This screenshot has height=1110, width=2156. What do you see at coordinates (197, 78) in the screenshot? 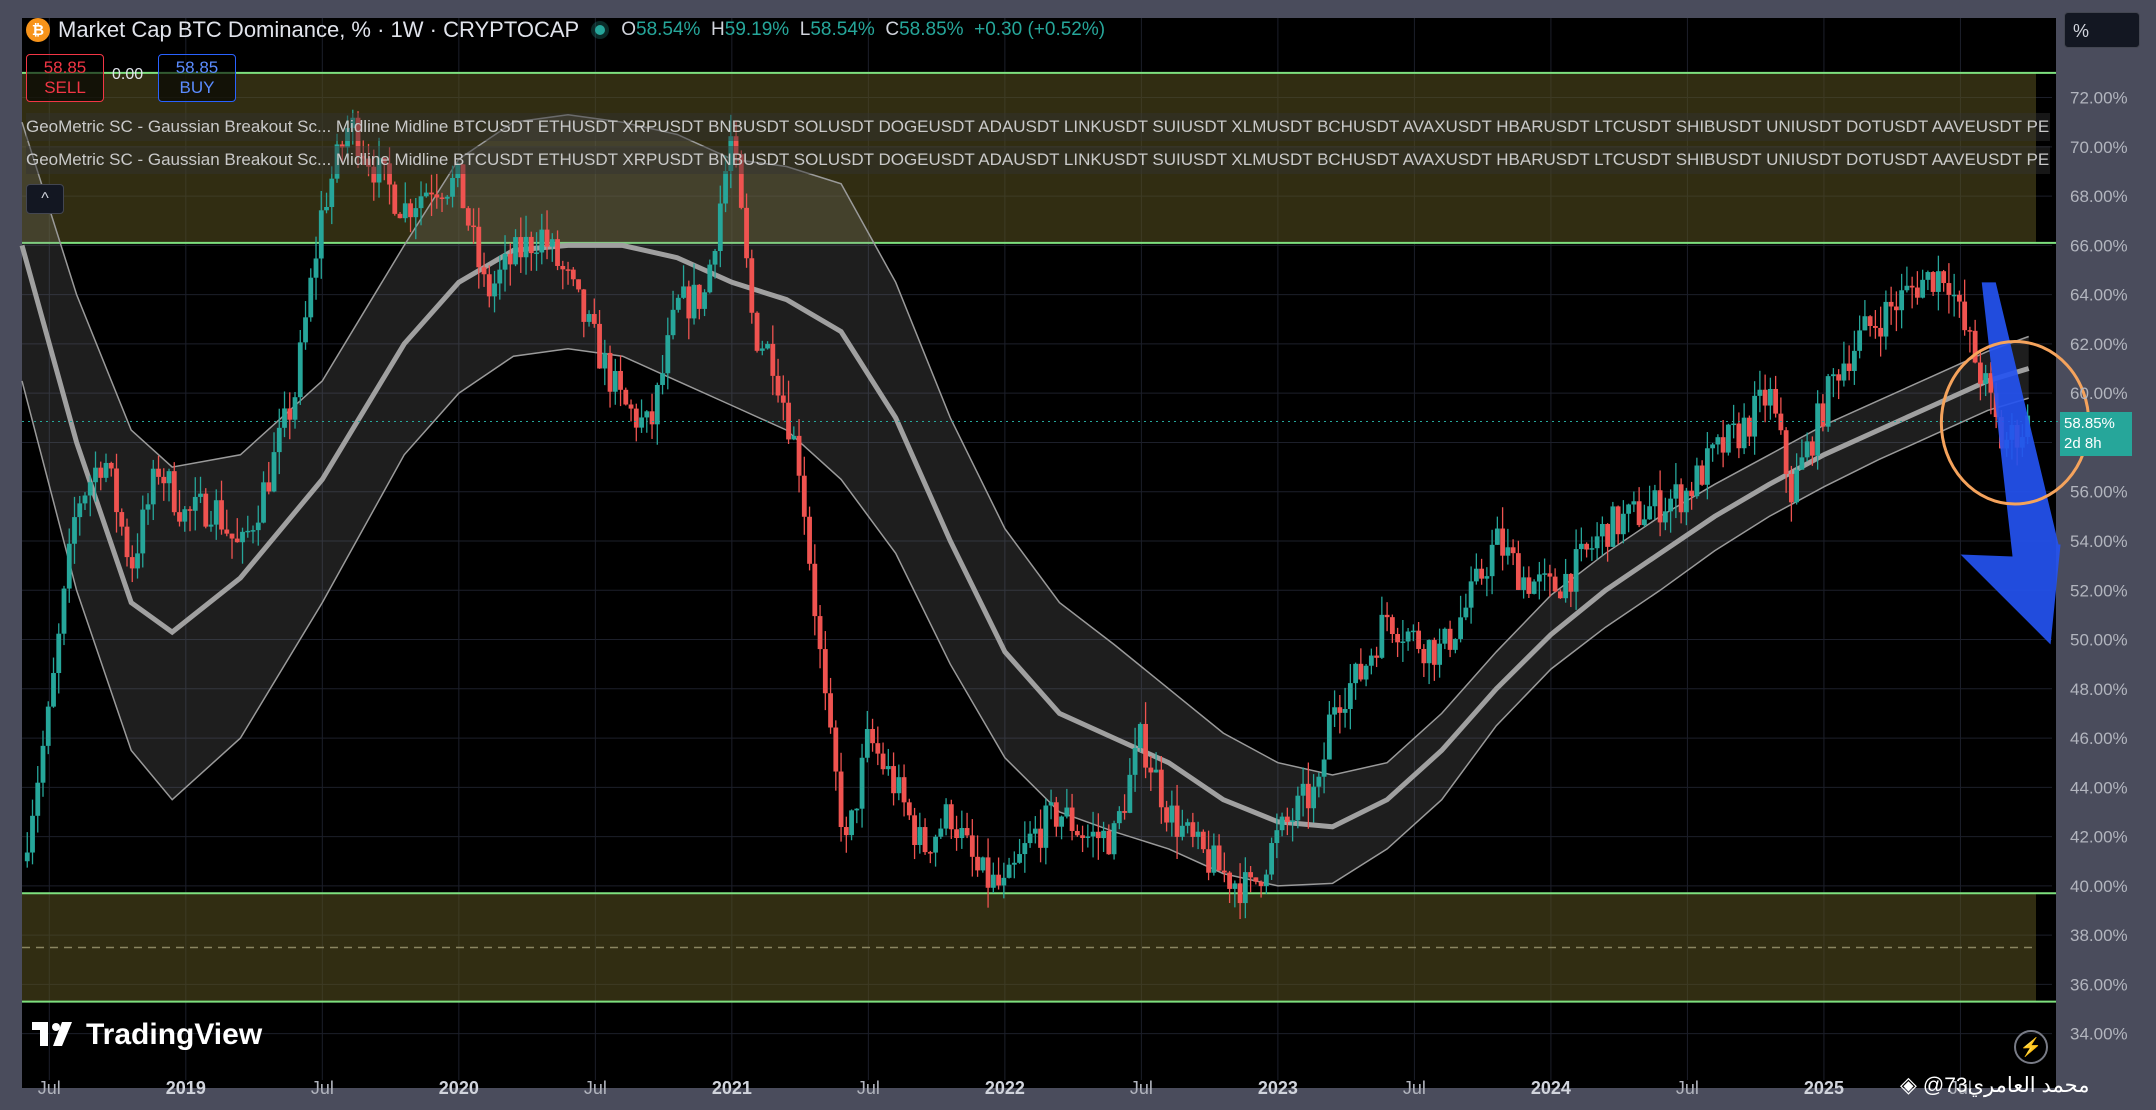
I see `buy-button: 58.85 BUY` at bounding box center [197, 78].